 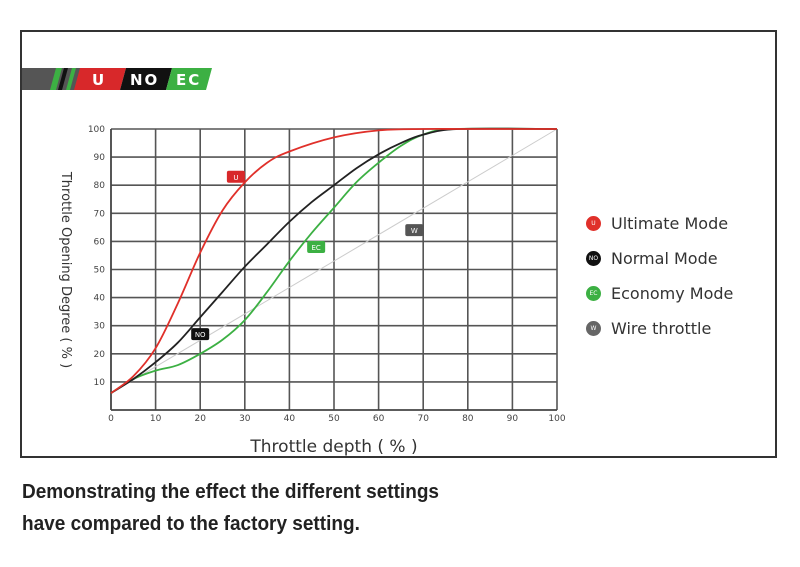 I want to click on legend-label: Wire throttle, so click(x=661, y=328).